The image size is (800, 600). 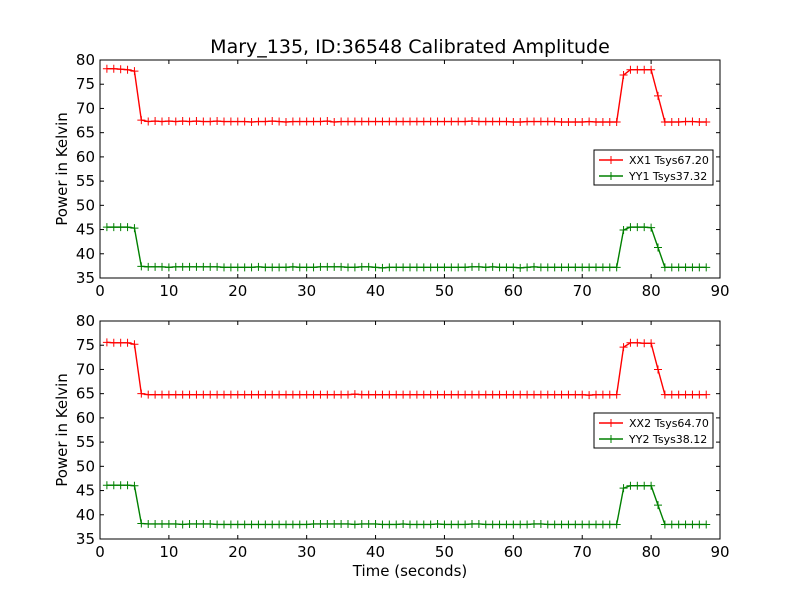 What do you see at coordinates (168, 291) in the screenshot?
I see `x-tick-label: 10` at bounding box center [168, 291].